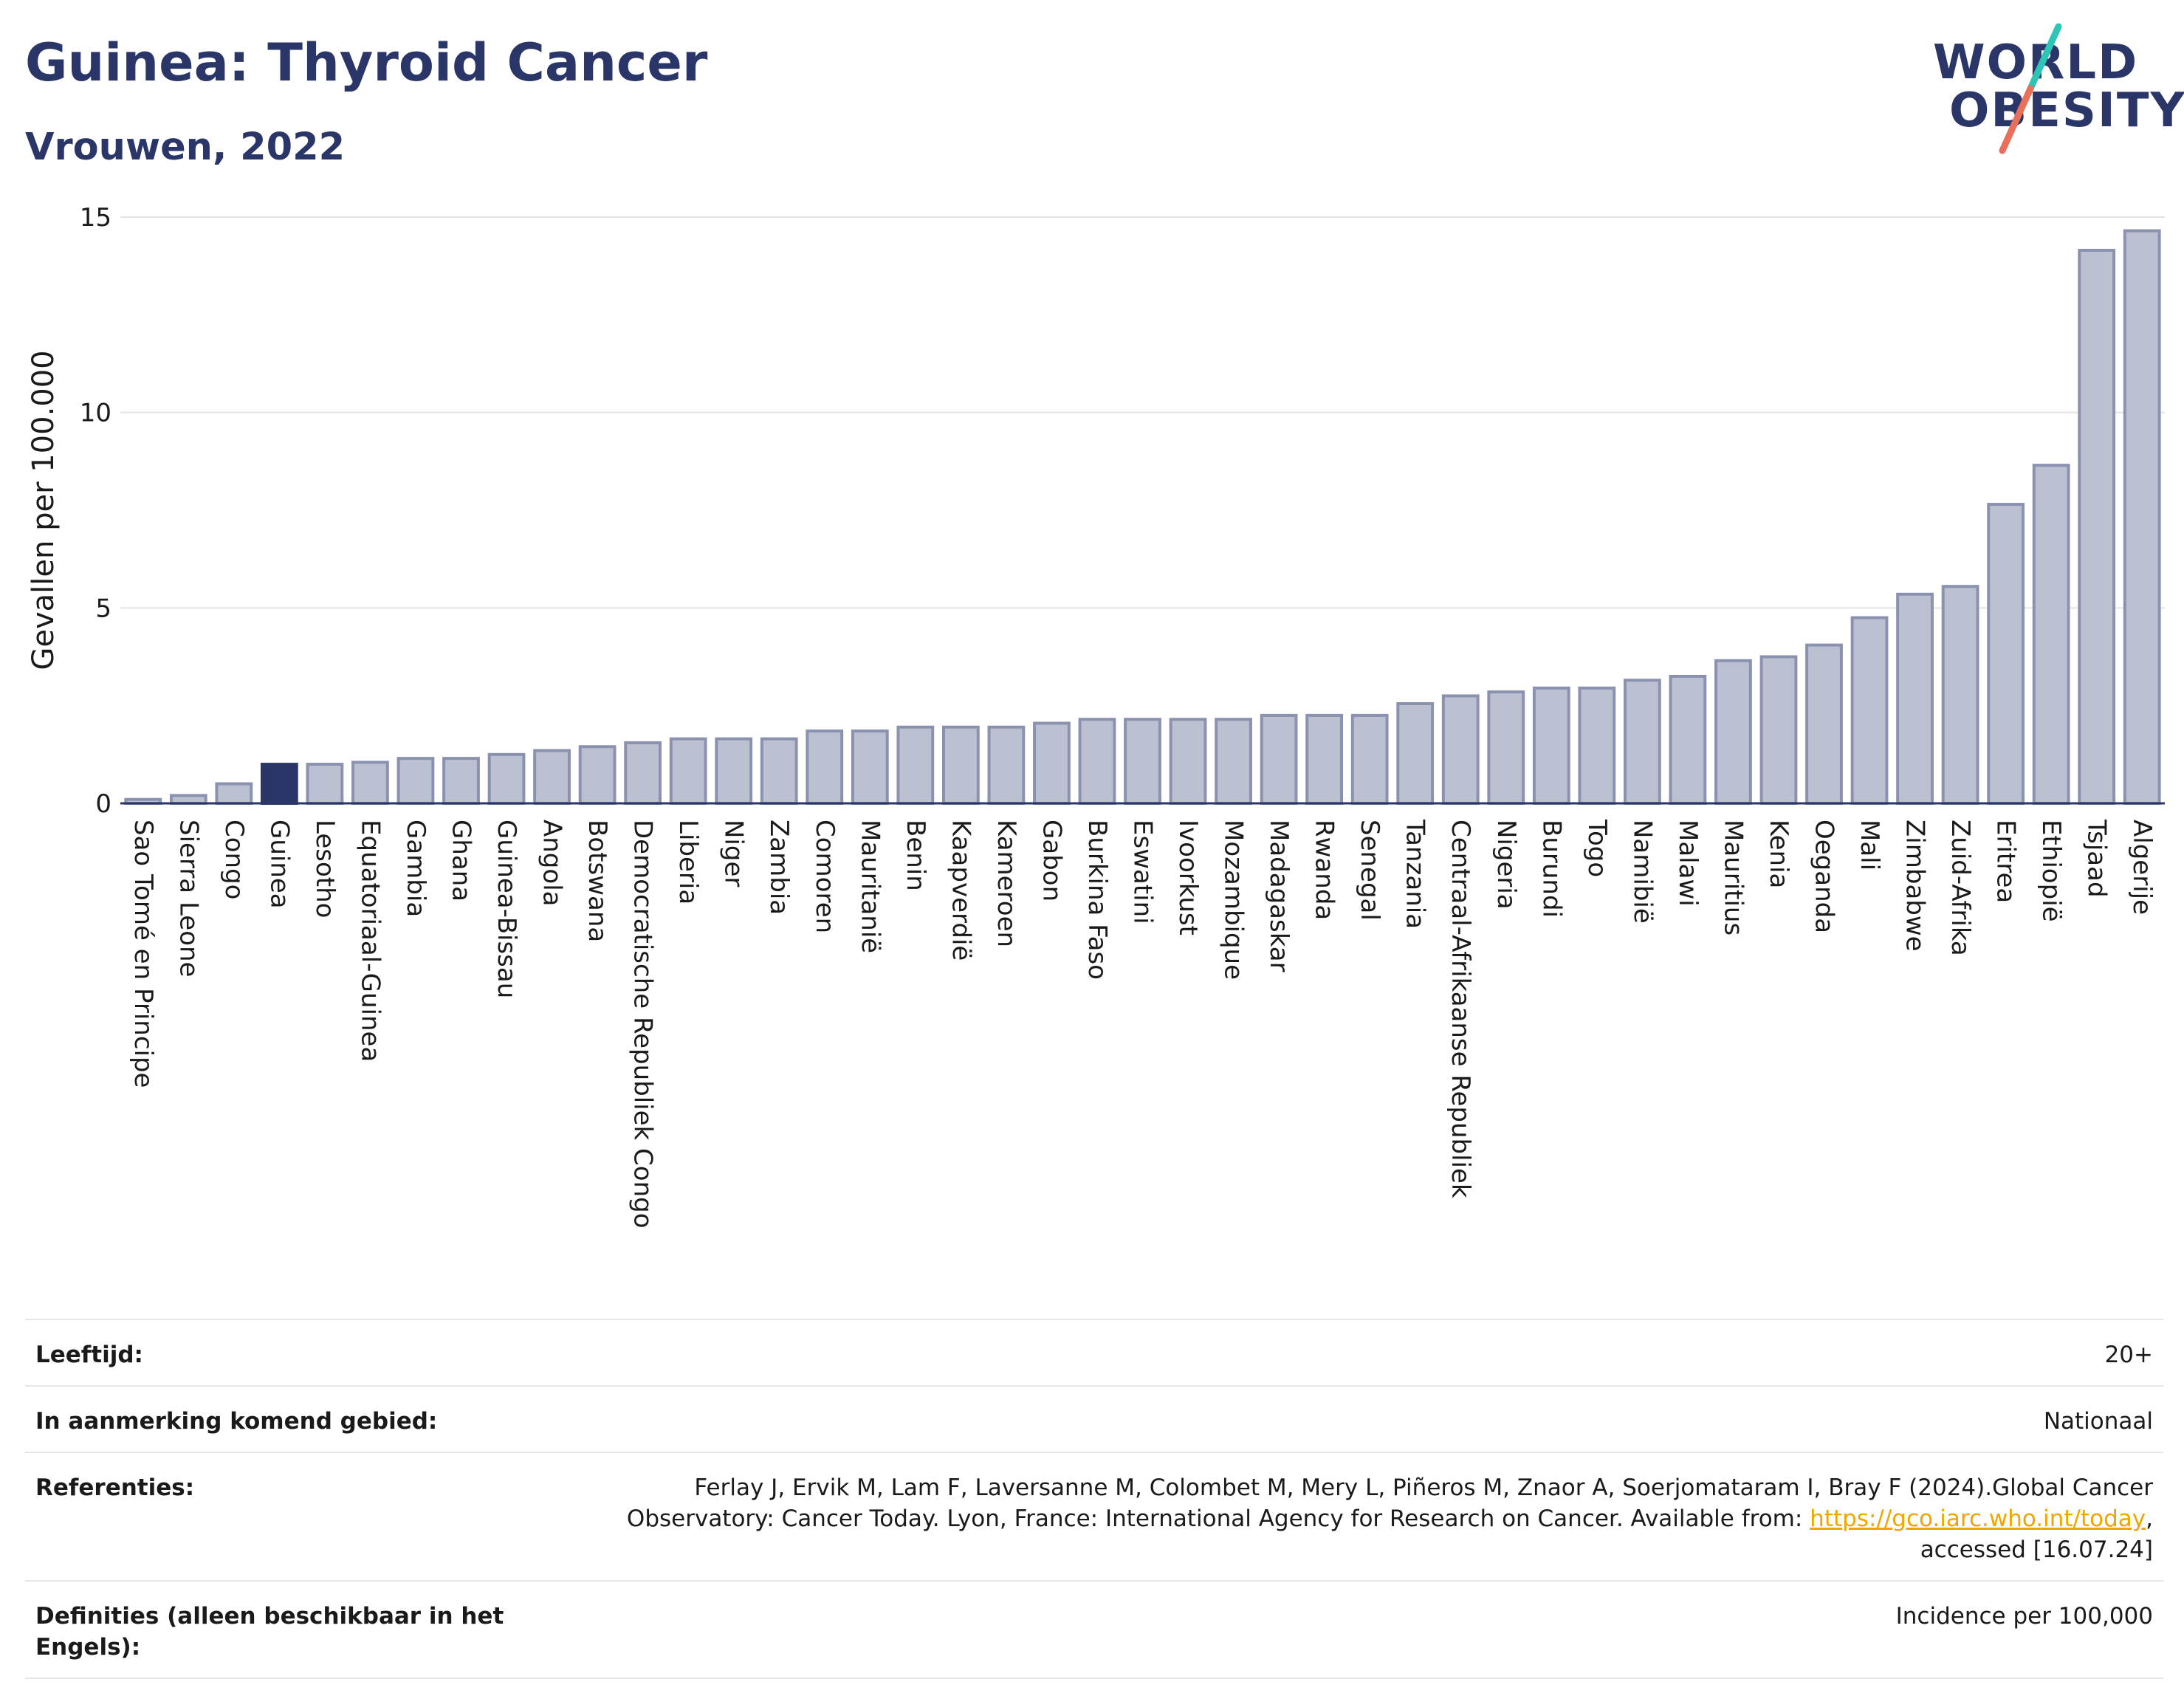 The image size is (2184, 1696). I want to click on x-tick-label: Mali, so click(1870, 845).